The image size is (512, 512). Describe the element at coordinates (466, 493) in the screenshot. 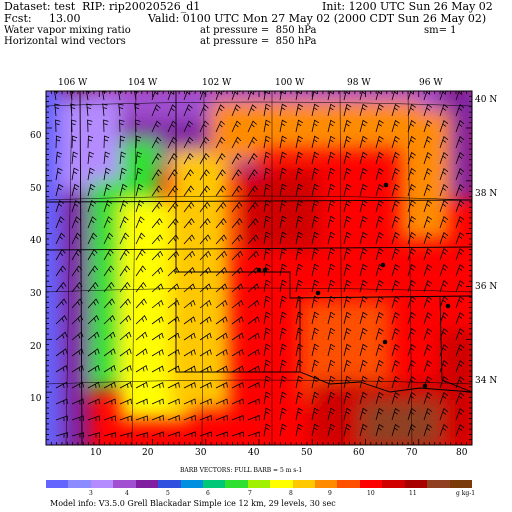

I see `scale-units: g kg-1` at that location.